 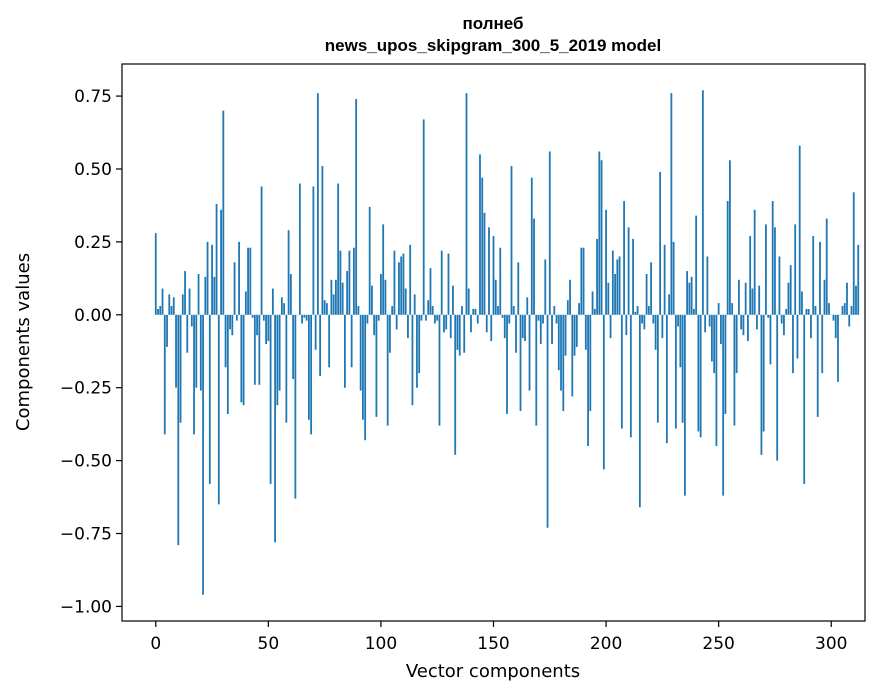 What do you see at coordinates (269, 644) in the screenshot?
I see `x-tick-label-1: 50` at bounding box center [269, 644].